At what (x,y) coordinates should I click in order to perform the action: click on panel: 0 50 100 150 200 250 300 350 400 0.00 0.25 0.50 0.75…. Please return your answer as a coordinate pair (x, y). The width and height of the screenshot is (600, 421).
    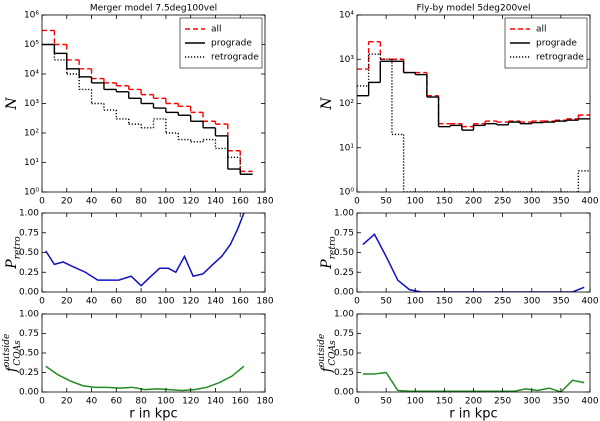
    Looking at the image, I should click on (459, 258).